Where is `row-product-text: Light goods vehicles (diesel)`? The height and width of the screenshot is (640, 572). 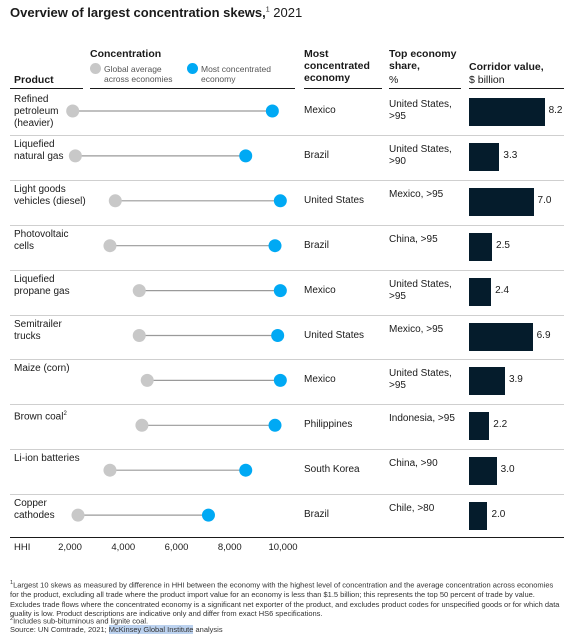 row-product-text: Light goods vehicles (diesel) is located at coordinates (50, 195).